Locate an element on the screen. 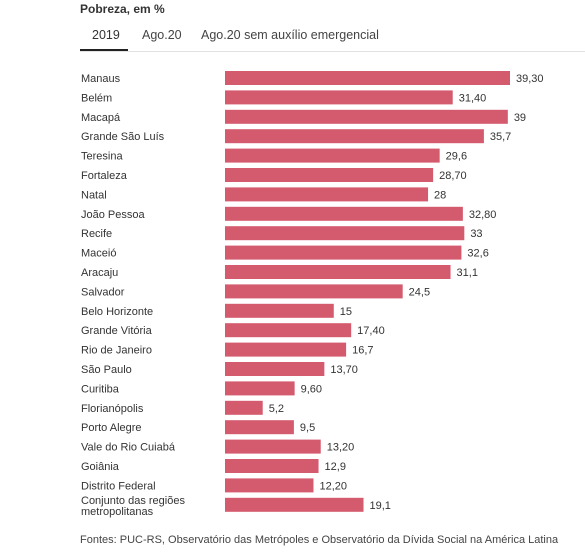 This screenshot has width=585, height=559. value-label: 17,40 is located at coordinates (371, 331).